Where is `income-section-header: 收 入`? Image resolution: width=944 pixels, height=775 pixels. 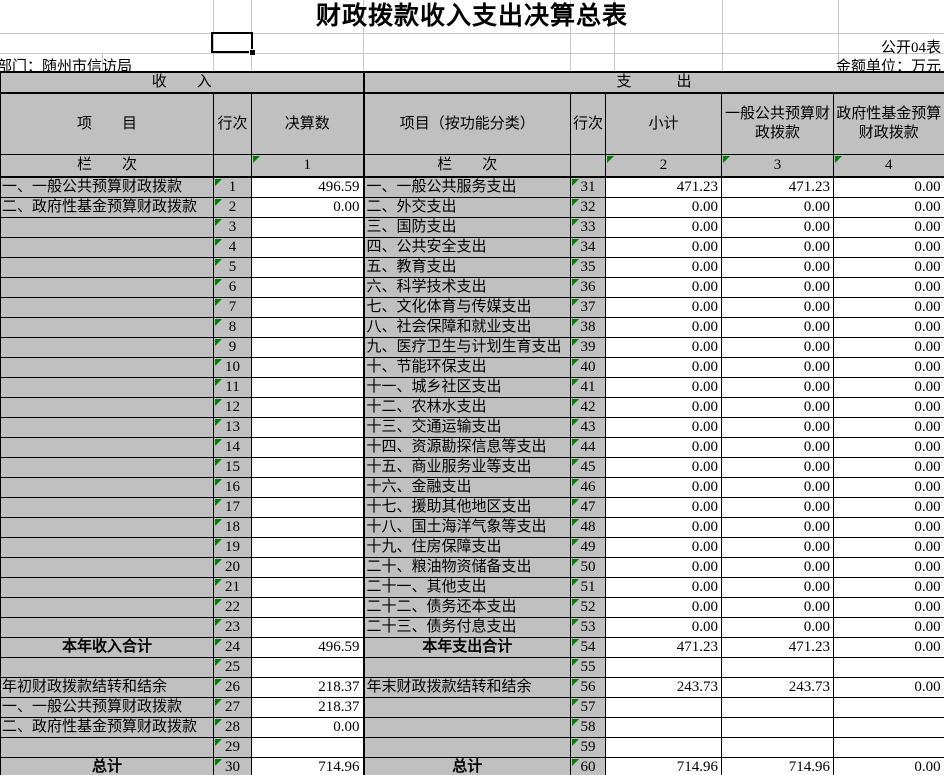 income-section-header: 收 入 is located at coordinates (182, 82).